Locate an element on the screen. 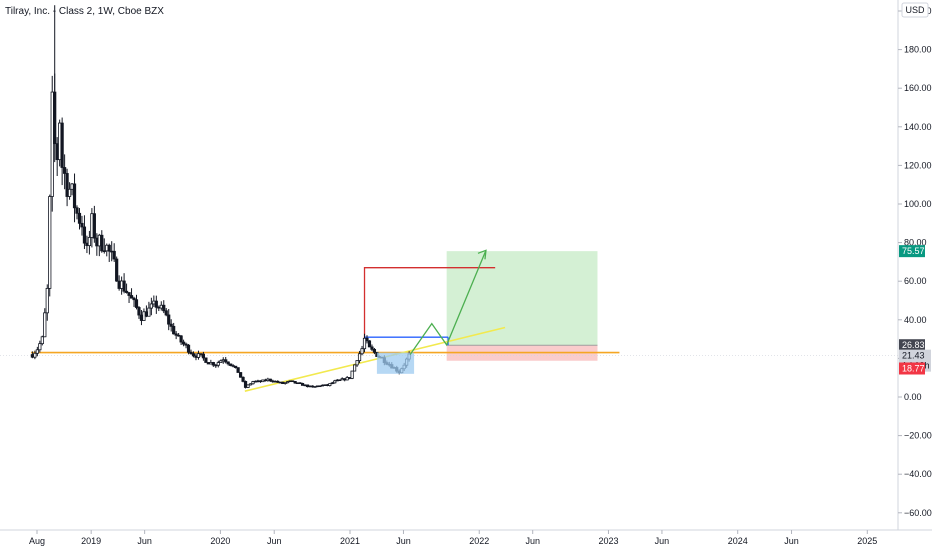 The height and width of the screenshot is (550, 932). y-tick-label: 120.00 is located at coordinates (918, 165).